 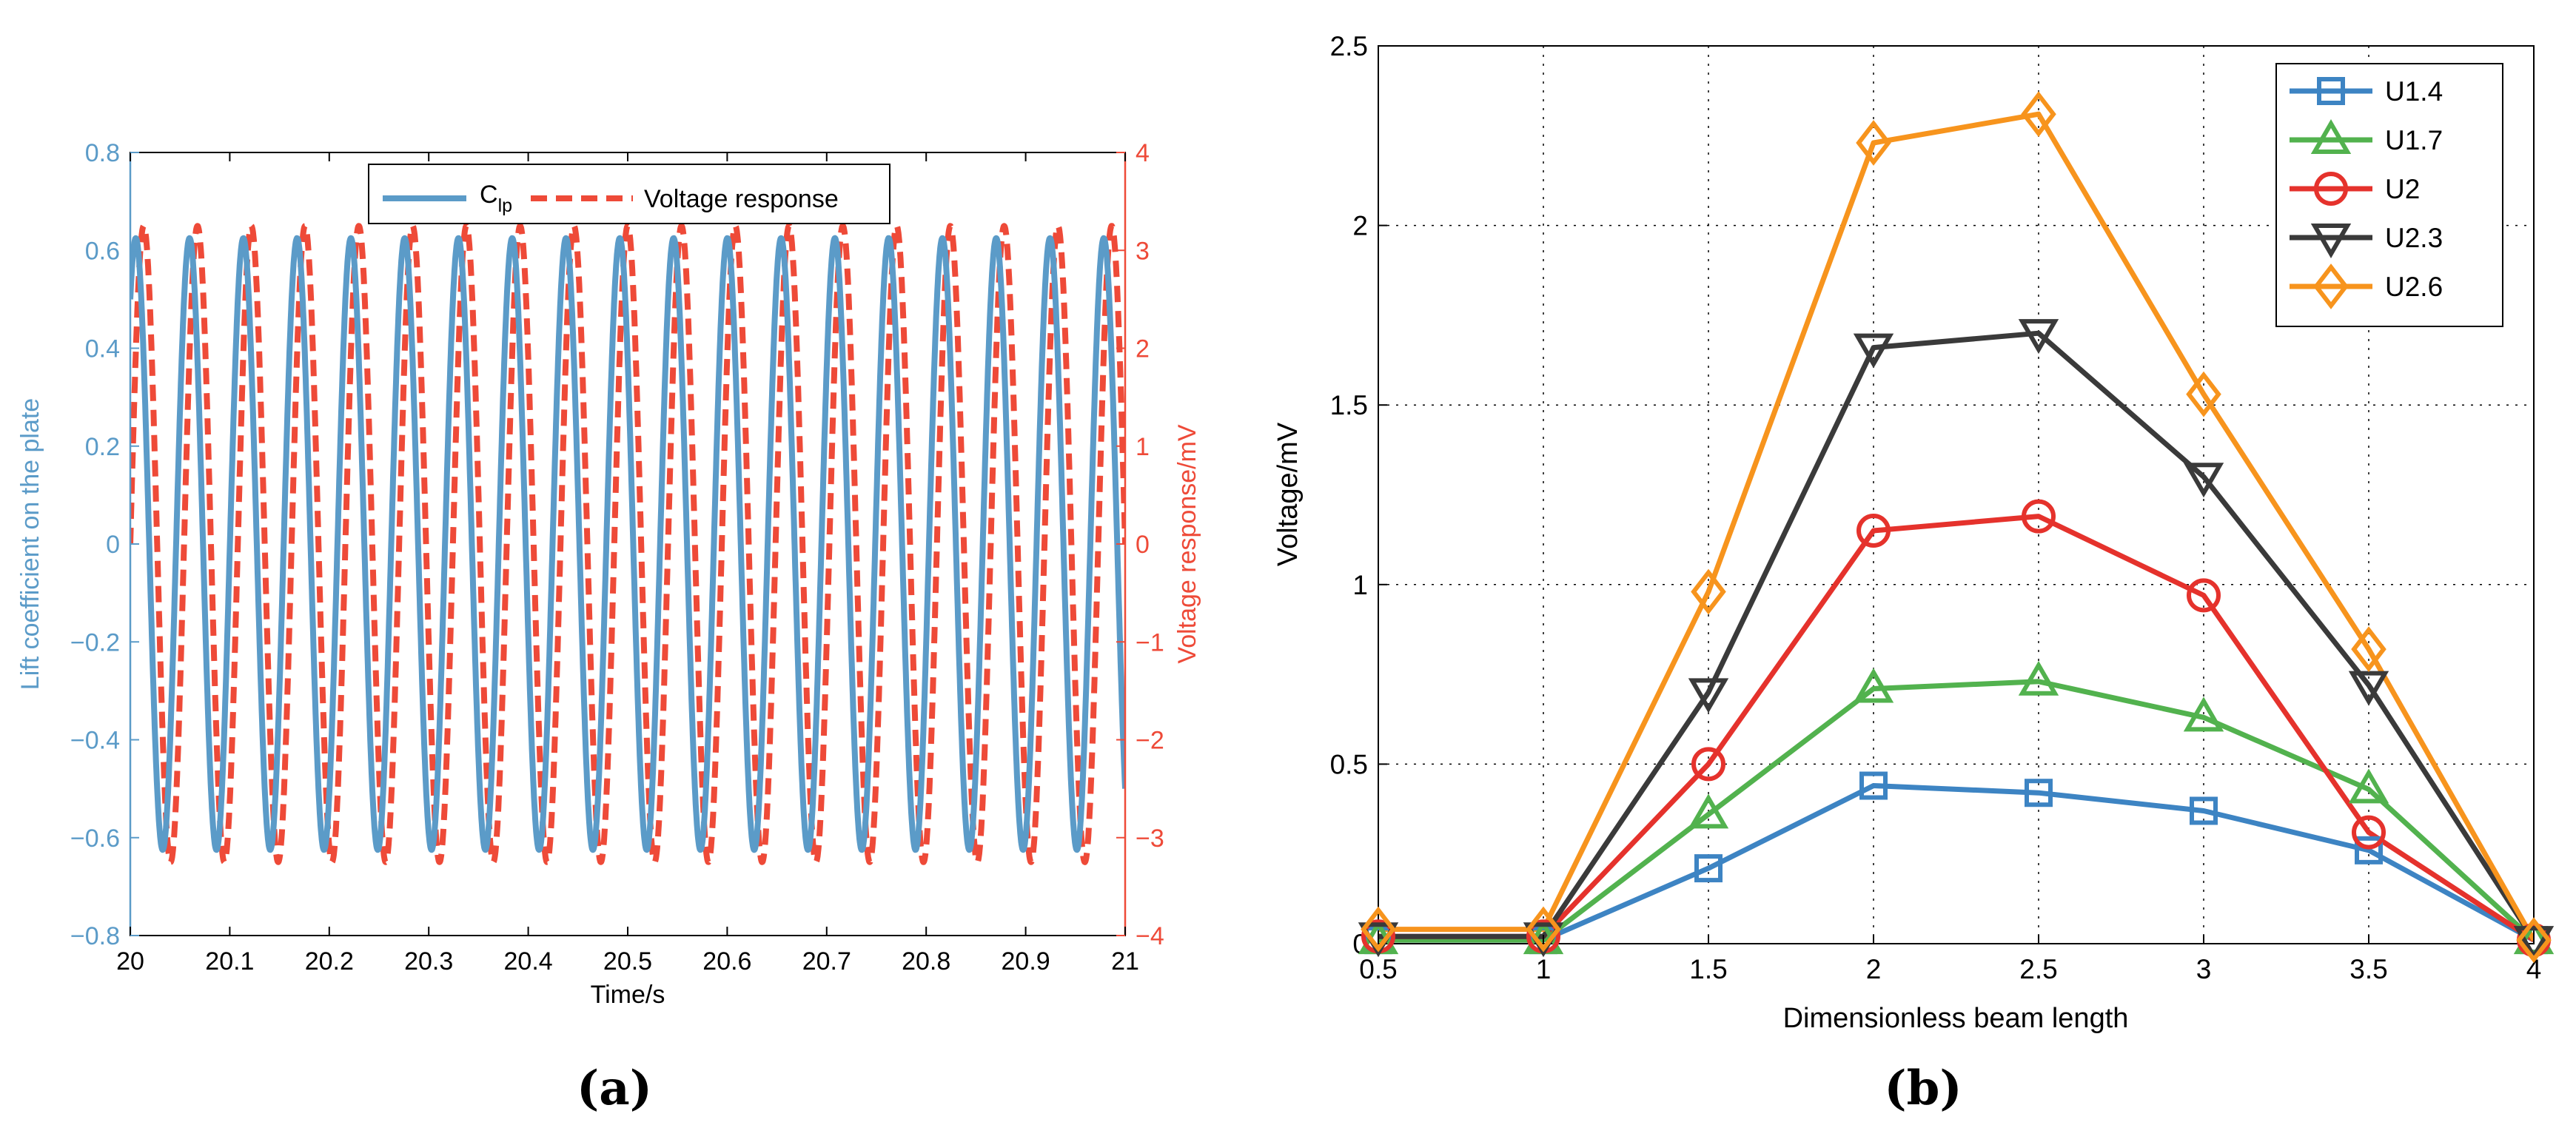 I want to click on panel-a-right-y-tick-label: 1, so click(x=1143, y=447).